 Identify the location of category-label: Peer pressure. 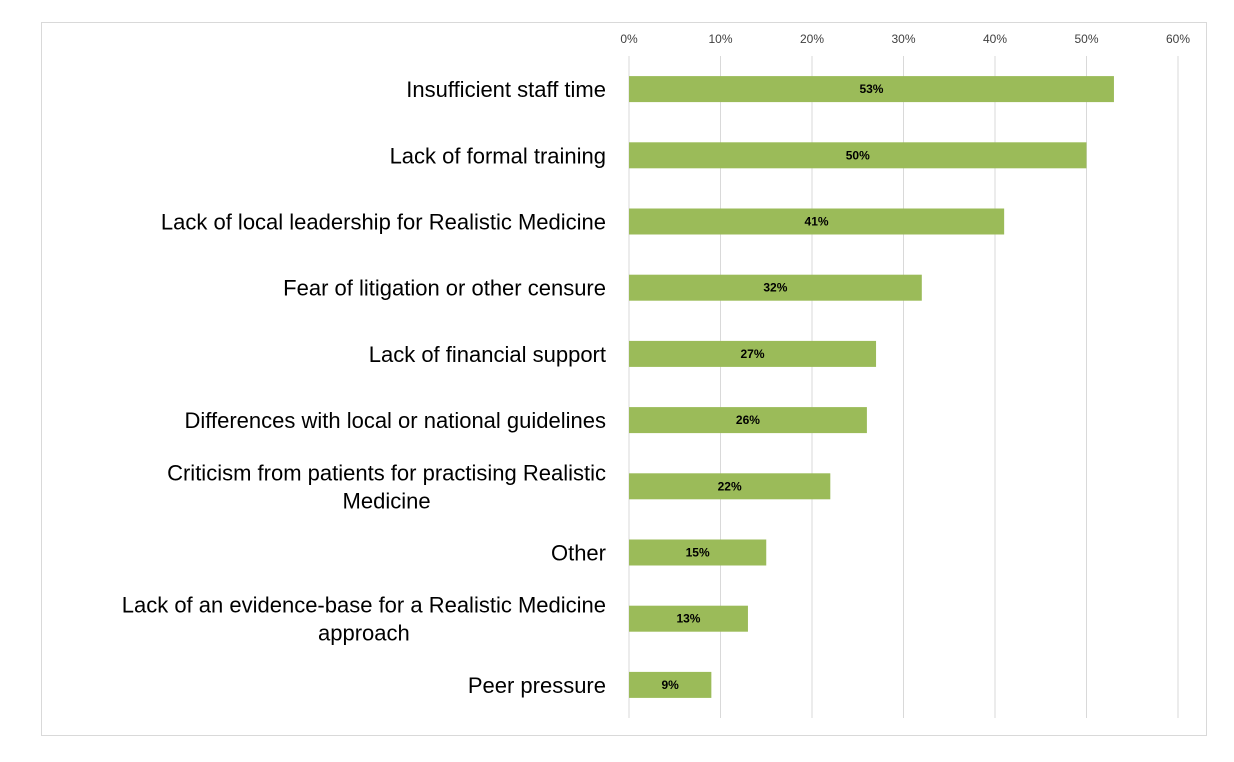
(537, 685).